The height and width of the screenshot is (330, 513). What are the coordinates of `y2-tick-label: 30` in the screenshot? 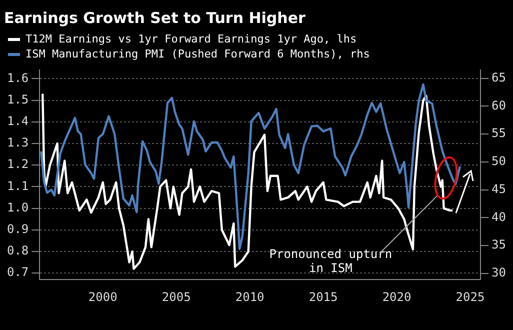 It's located at (499, 273).